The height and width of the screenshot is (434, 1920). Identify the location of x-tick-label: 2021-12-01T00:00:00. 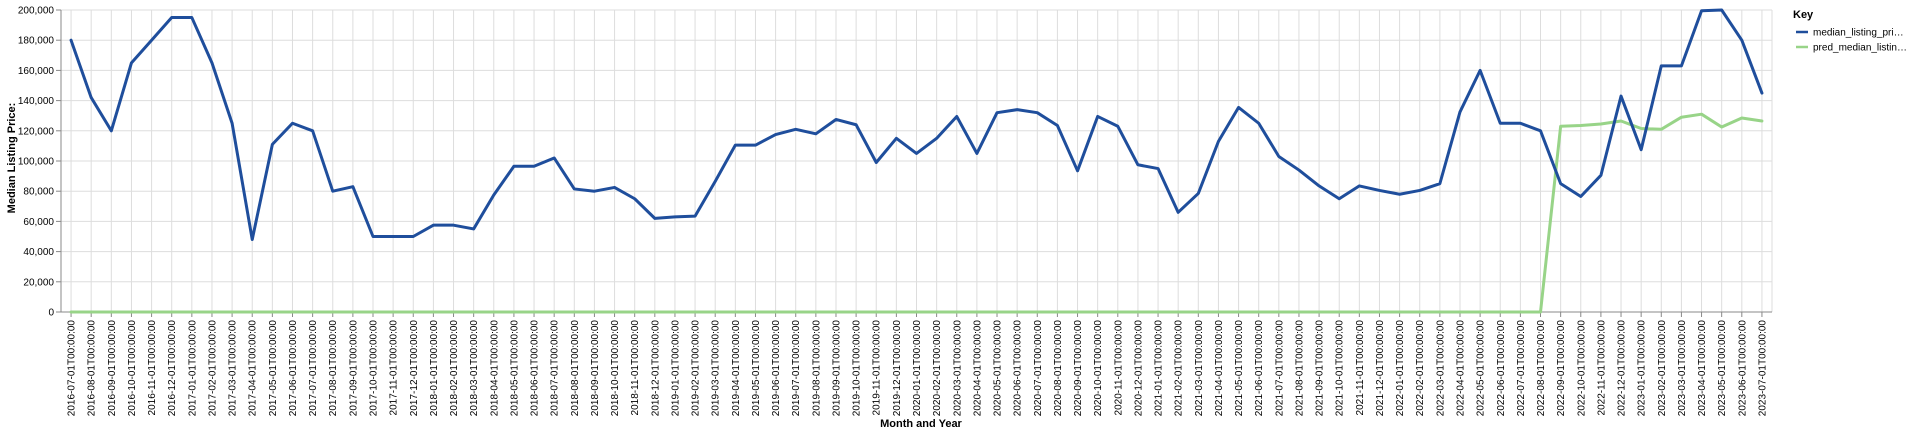
(1380, 368).